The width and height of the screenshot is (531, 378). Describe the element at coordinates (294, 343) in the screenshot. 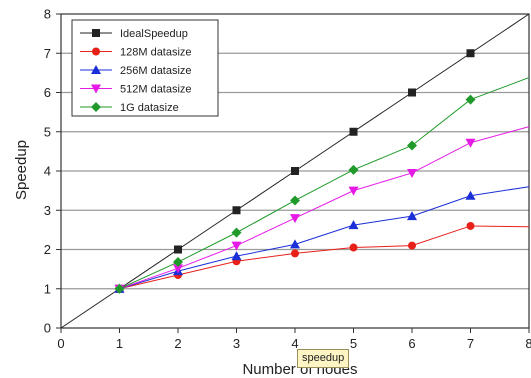

I see `x-tick-label: 4` at that location.